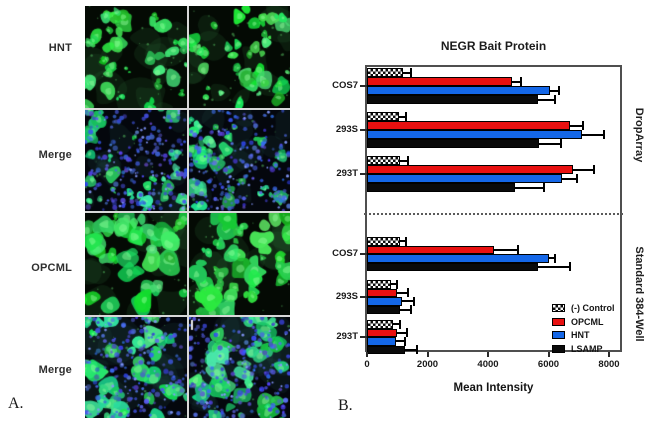  Describe the element at coordinates (346, 129) in the screenshot. I see `category-label-293s: 293S` at that location.